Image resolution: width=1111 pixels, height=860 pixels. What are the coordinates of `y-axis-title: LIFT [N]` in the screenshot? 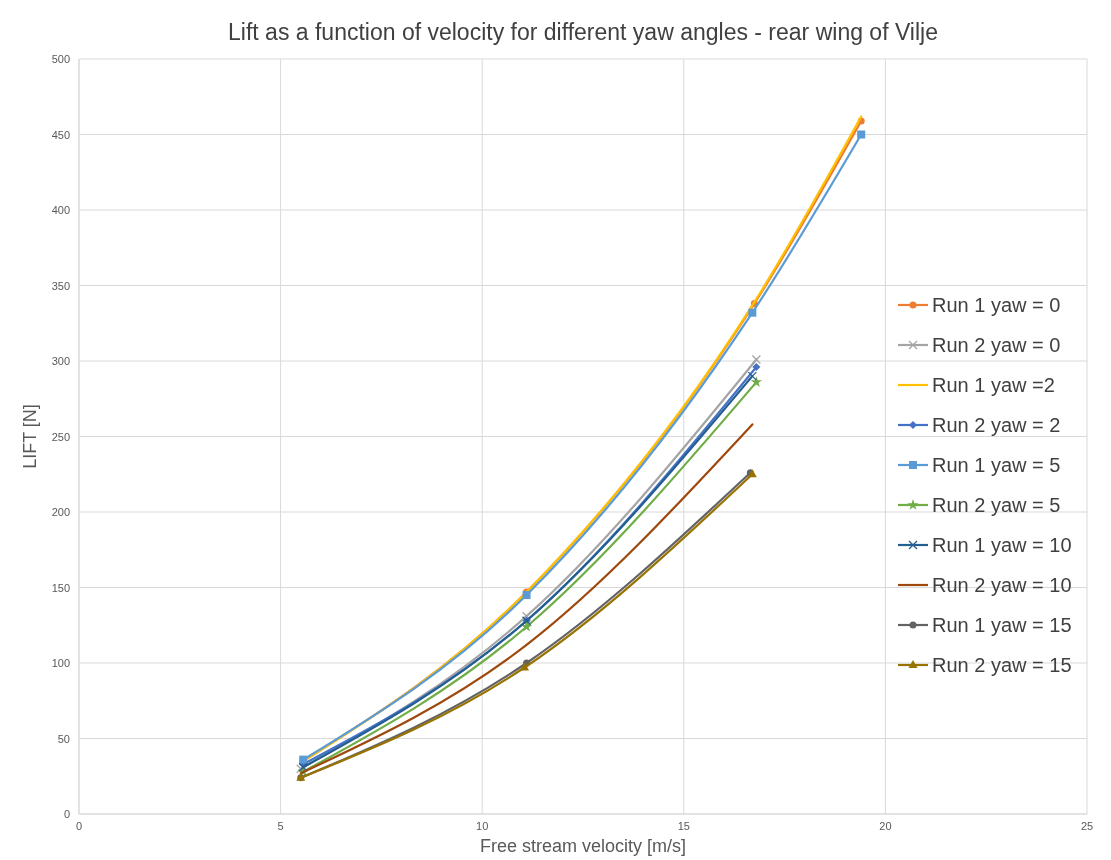 It's located at (30, 436).